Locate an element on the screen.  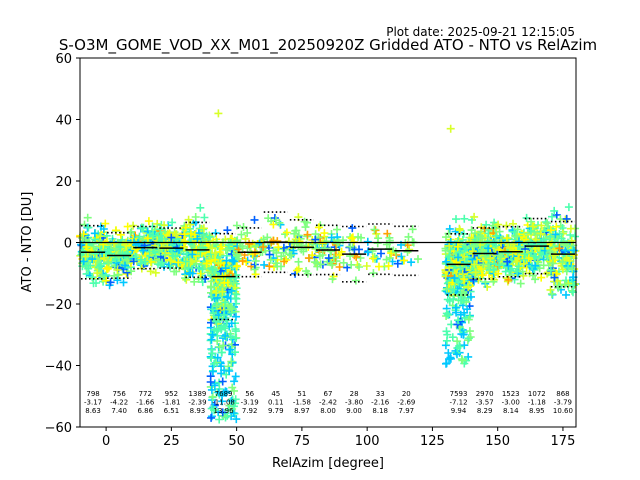
bin-label-n: 1072 is located at coordinates (537, 394).